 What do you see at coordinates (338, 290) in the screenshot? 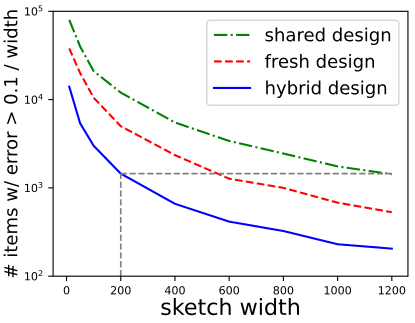
I see `x-tick-label: 1000` at bounding box center [338, 290].